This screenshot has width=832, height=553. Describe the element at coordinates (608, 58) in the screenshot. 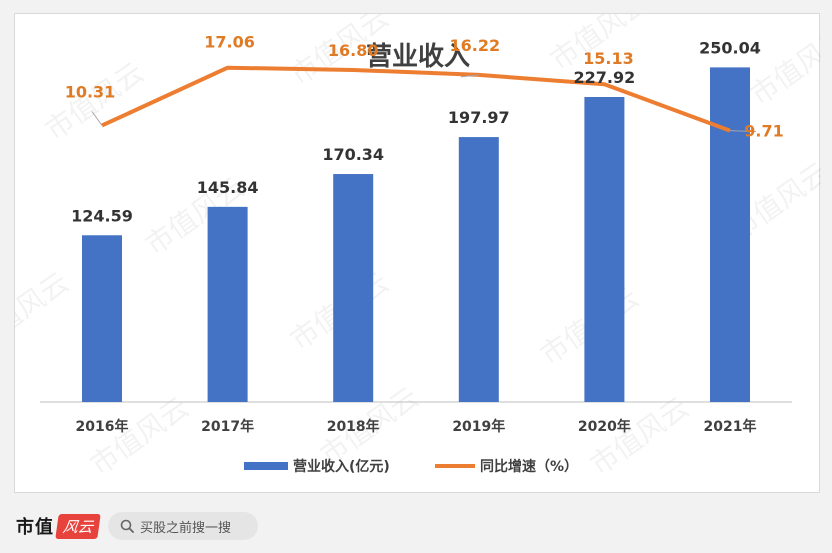

I see `growth-value-label: 15.13` at that location.